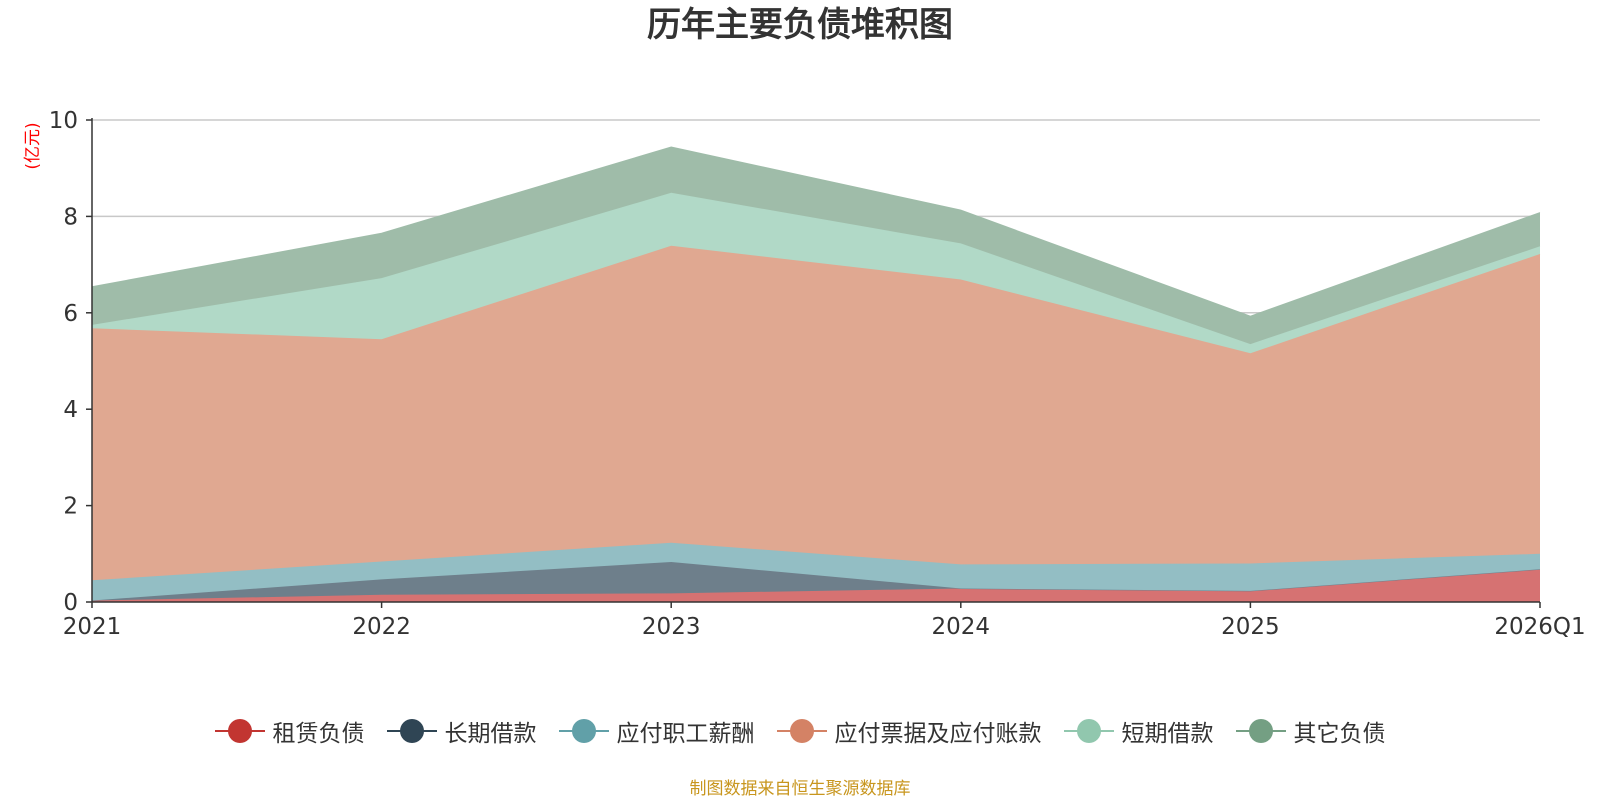  I want to click on legend-item-1: 长期借款, so click(461, 731).